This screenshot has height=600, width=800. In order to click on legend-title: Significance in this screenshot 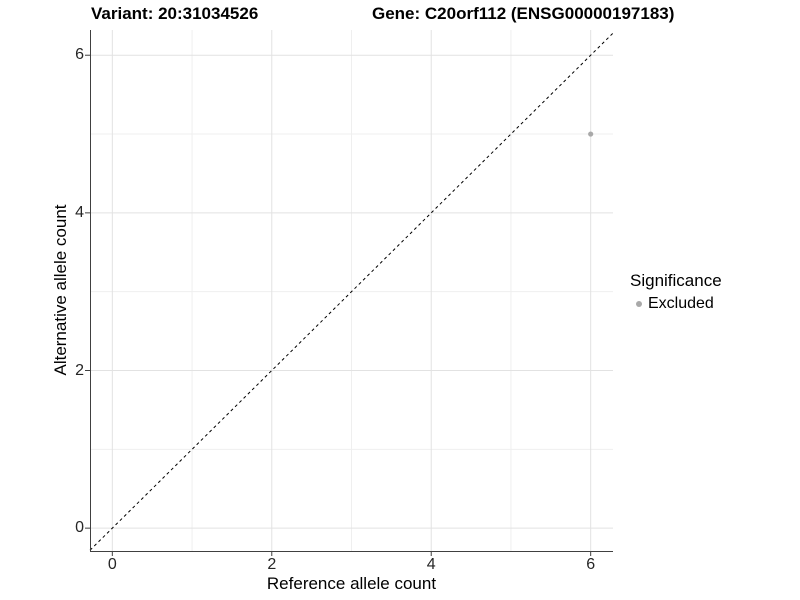, I will do `click(676, 280)`.